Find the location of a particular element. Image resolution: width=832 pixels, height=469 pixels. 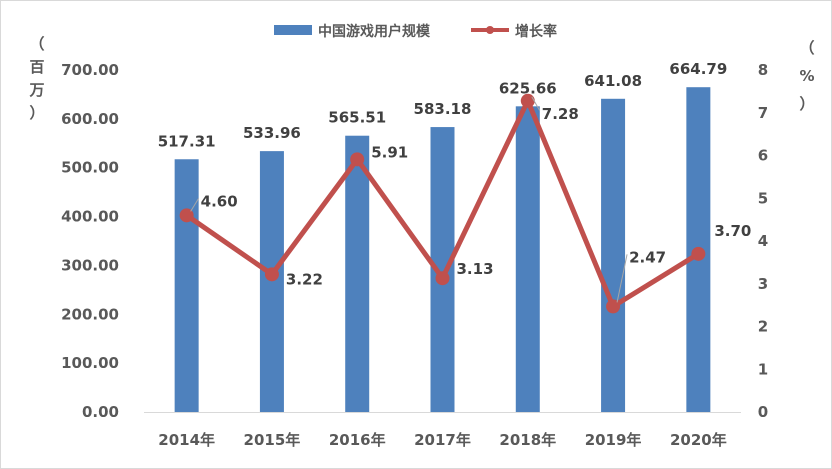

line-value-label: 3.70 is located at coordinates (732, 231).